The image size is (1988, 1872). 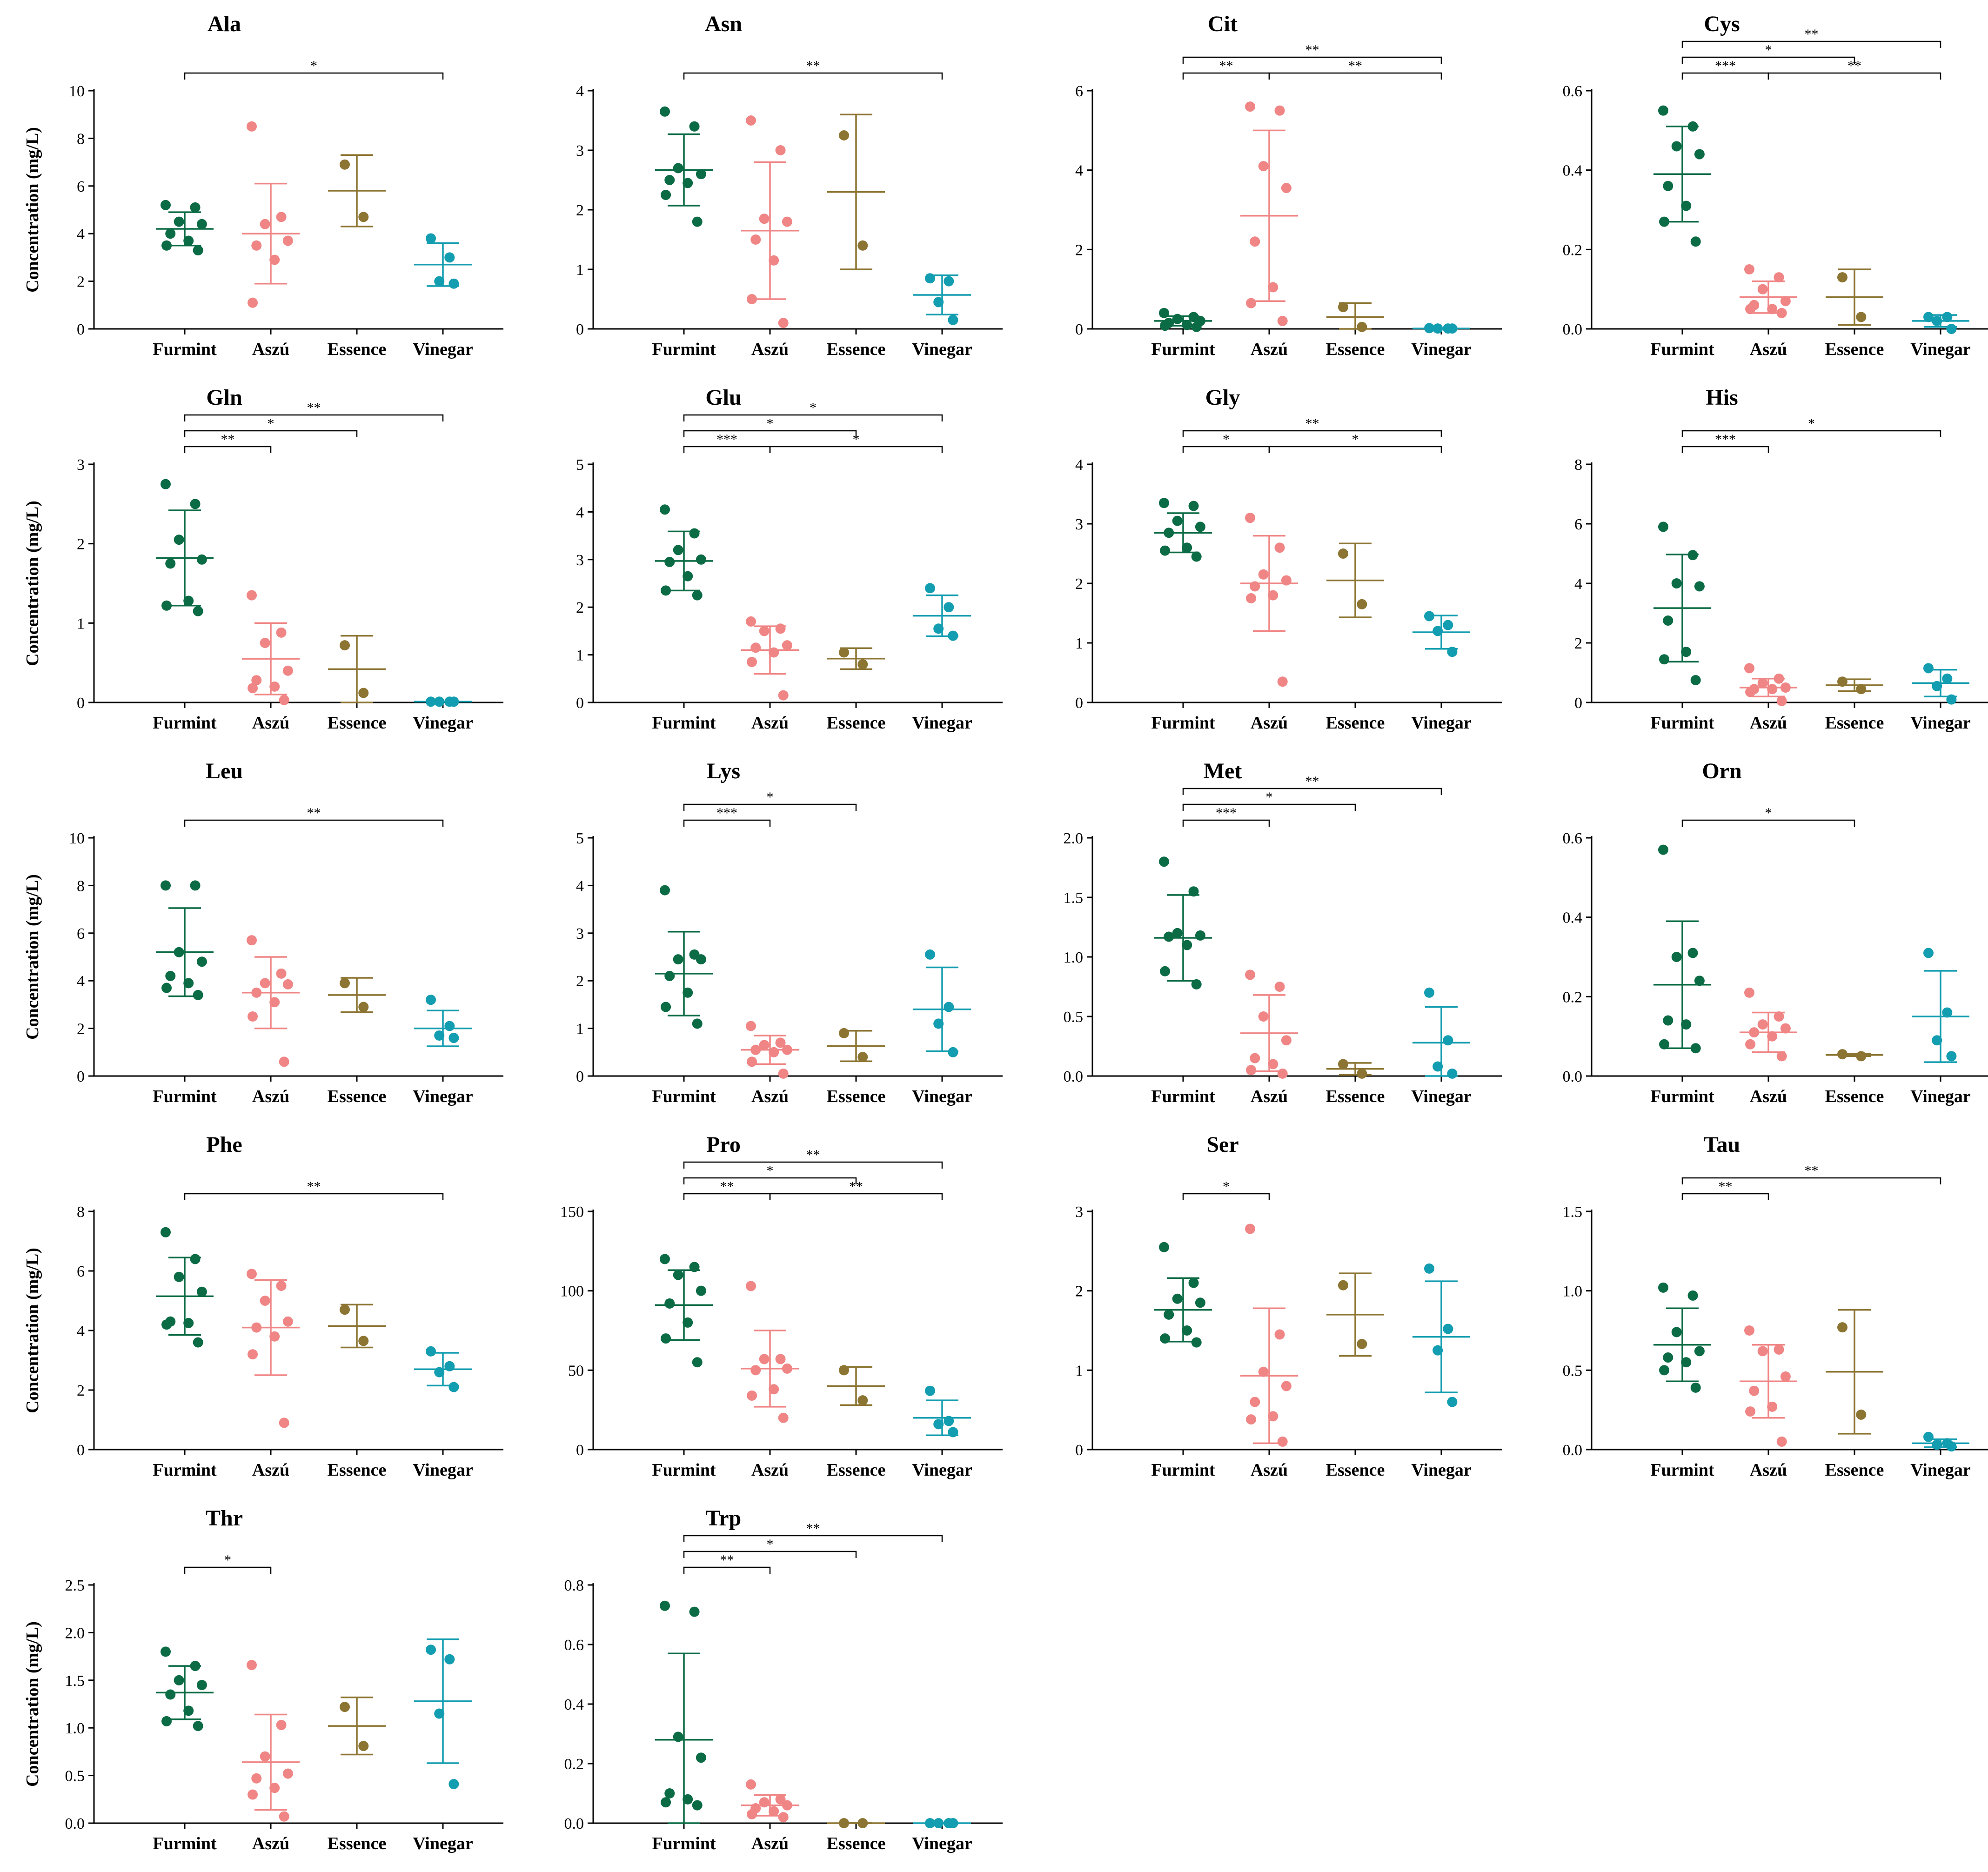 I want to click on y-tick-label: 150, so click(x=572, y=1212).